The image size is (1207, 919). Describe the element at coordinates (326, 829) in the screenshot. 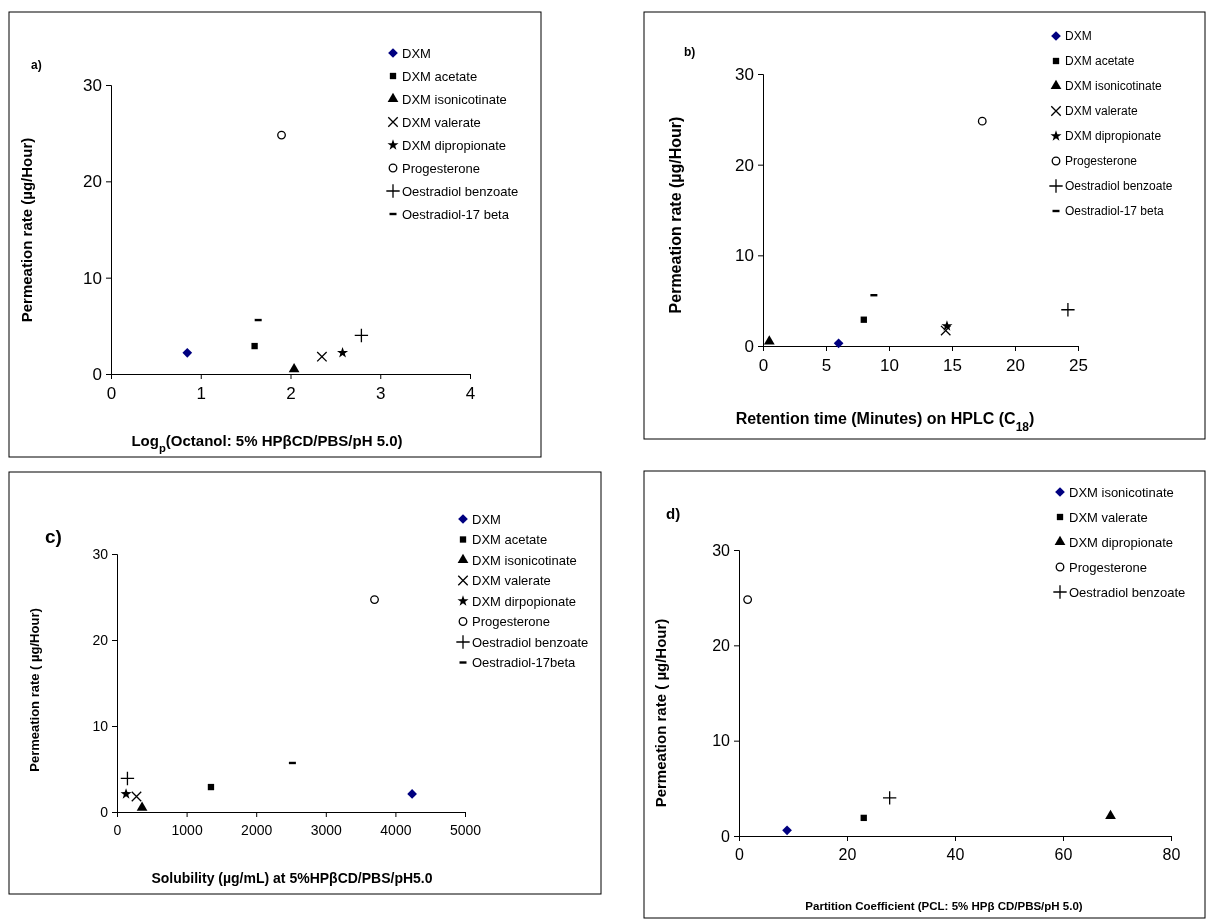

I see `x-tick-label: 3000` at that location.